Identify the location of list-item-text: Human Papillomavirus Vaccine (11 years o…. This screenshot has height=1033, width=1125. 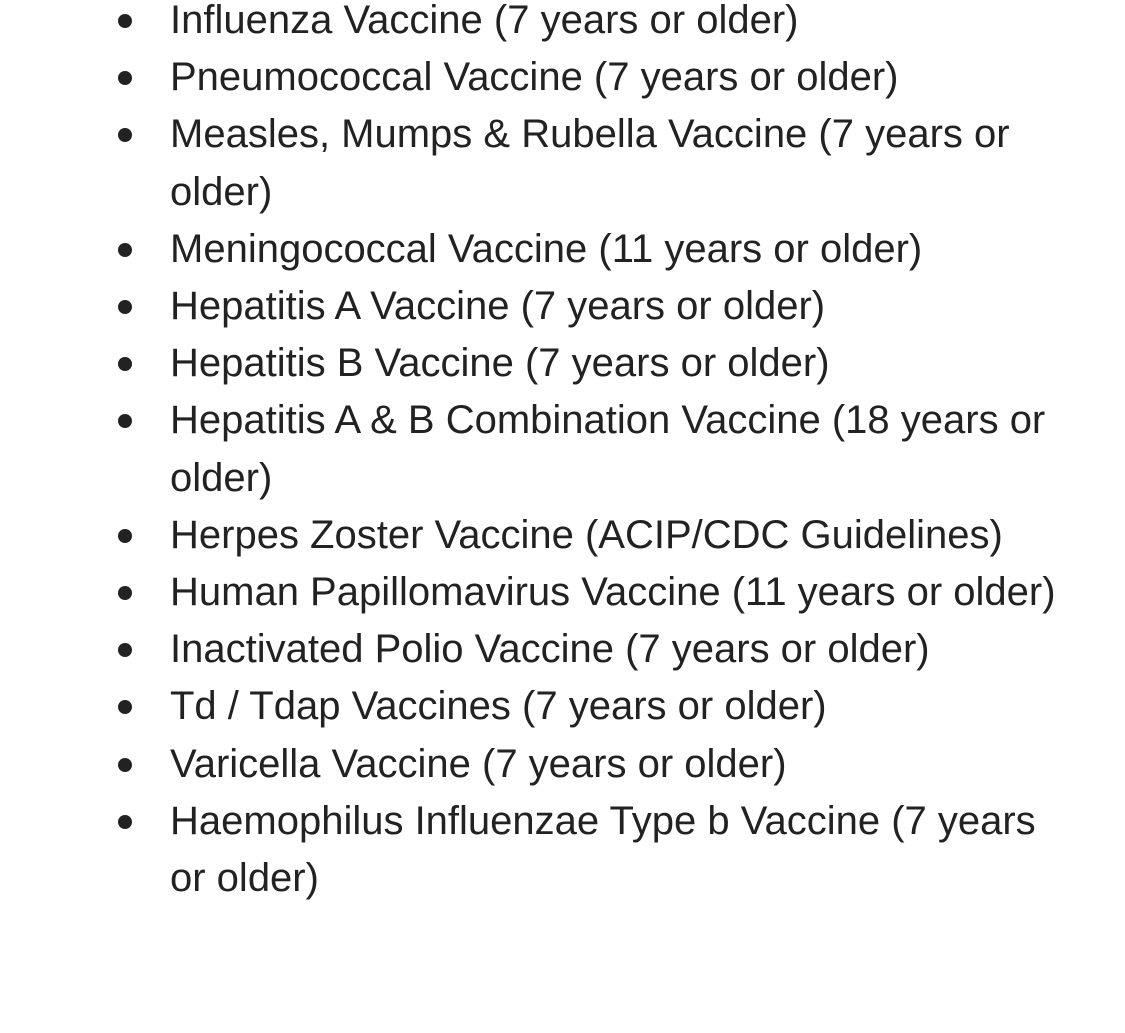
(613, 592).